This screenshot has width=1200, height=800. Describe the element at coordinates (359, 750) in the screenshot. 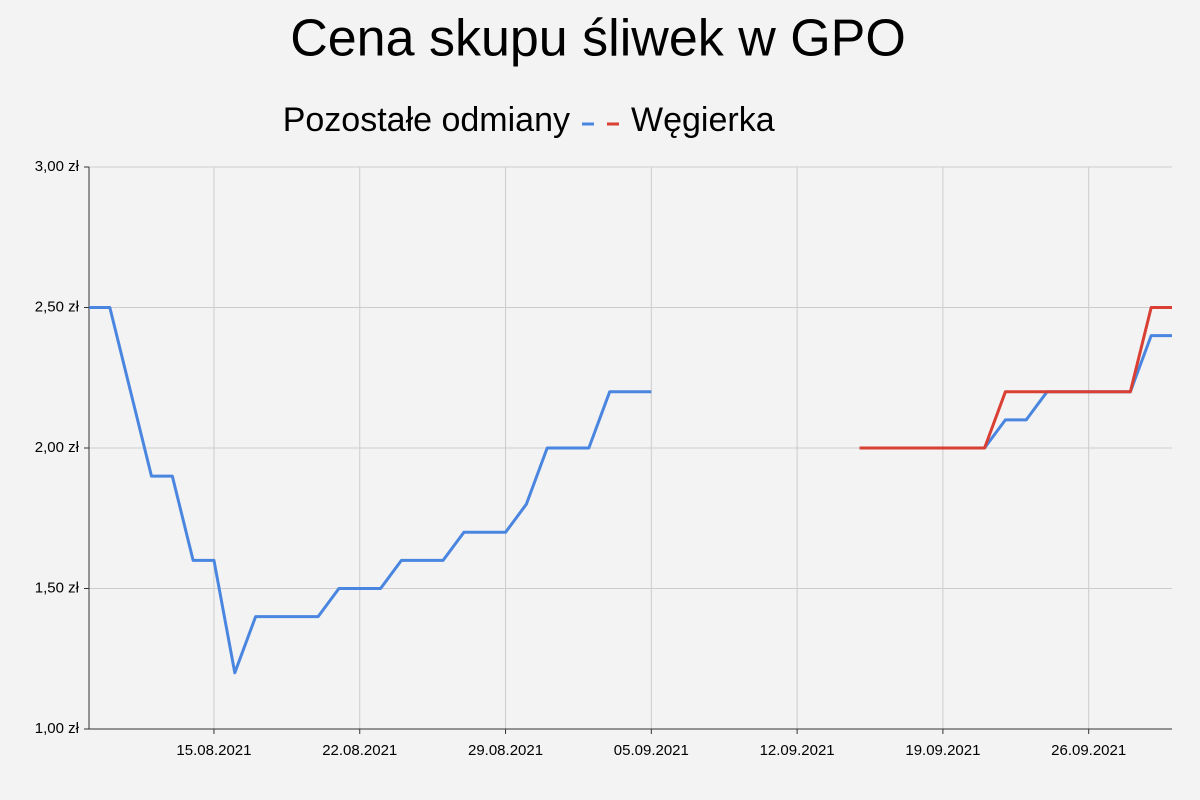

I see `x-tick-label: 22.08.2021` at that location.